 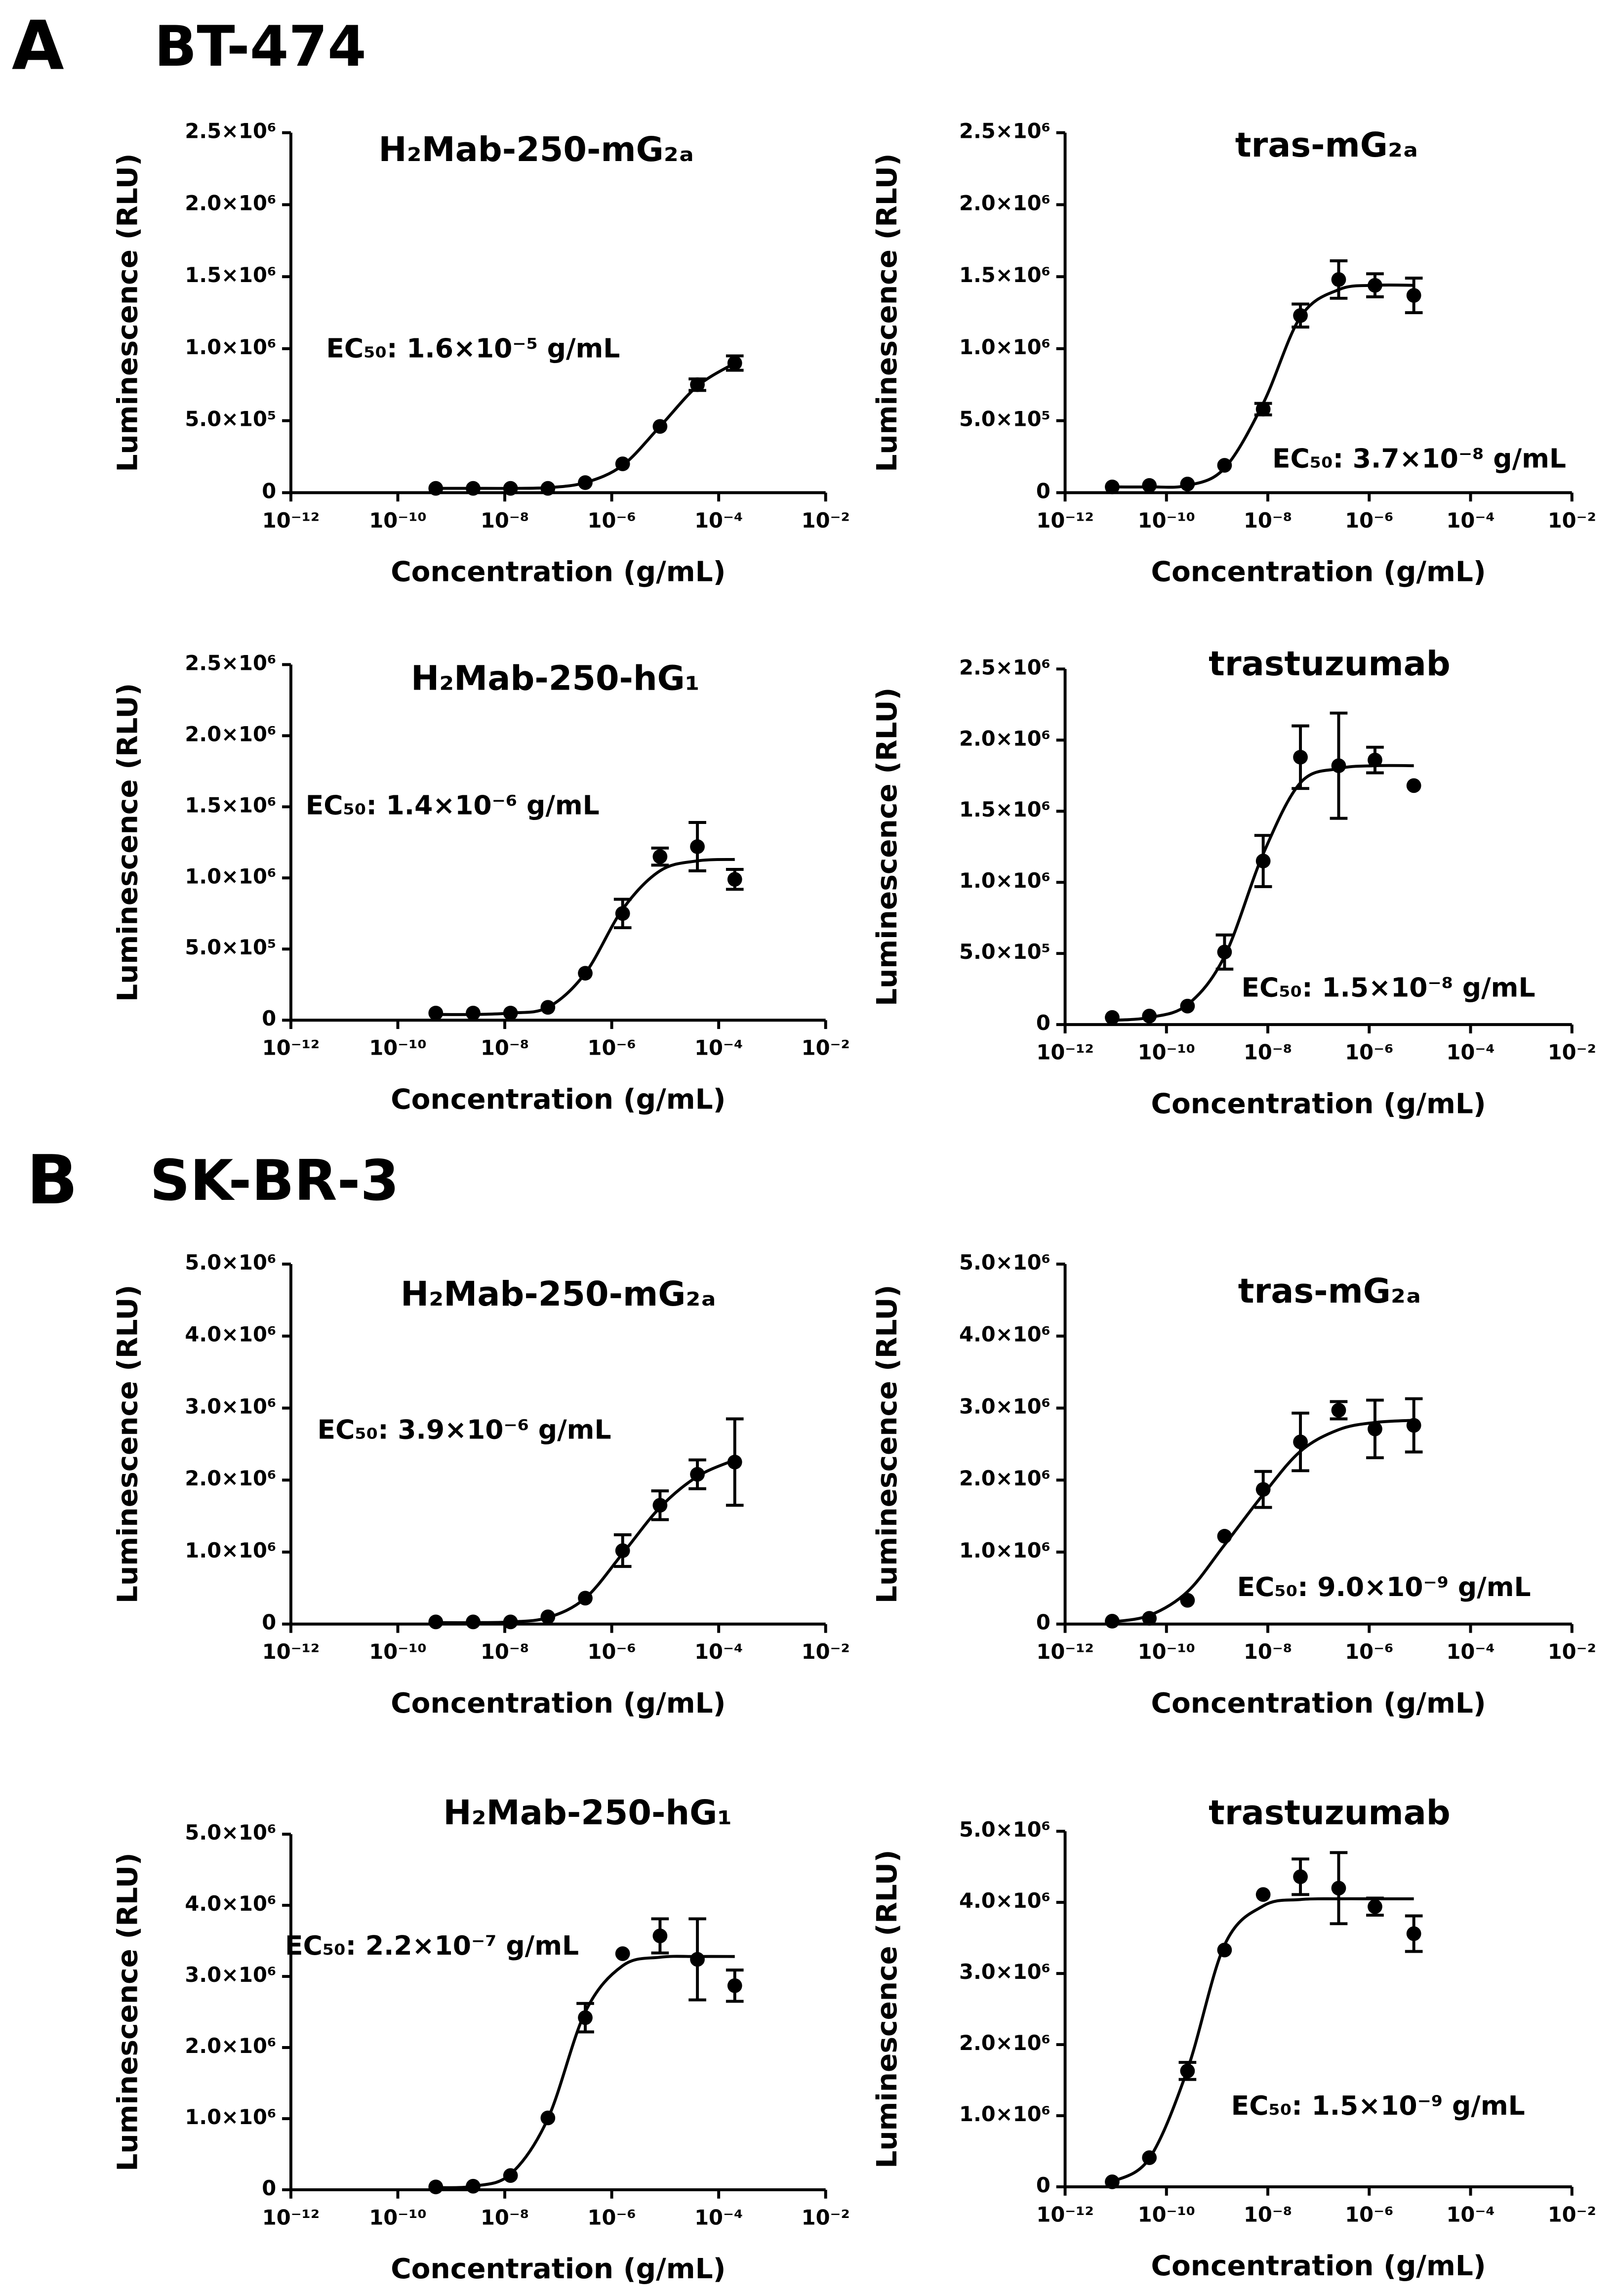 What do you see at coordinates (230, 419) in the screenshot?
I see `y-tick-label: 5.0×10⁵` at bounding box center [230, 419].